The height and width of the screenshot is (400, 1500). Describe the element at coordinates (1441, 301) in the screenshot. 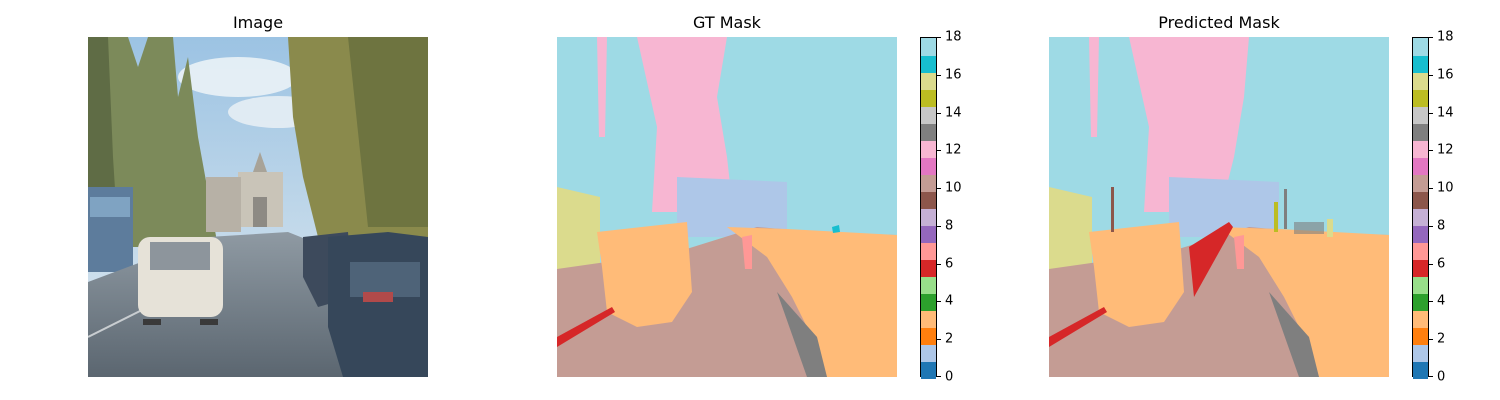

I see `predicted-colorbar-tick-label: 4` at that location.